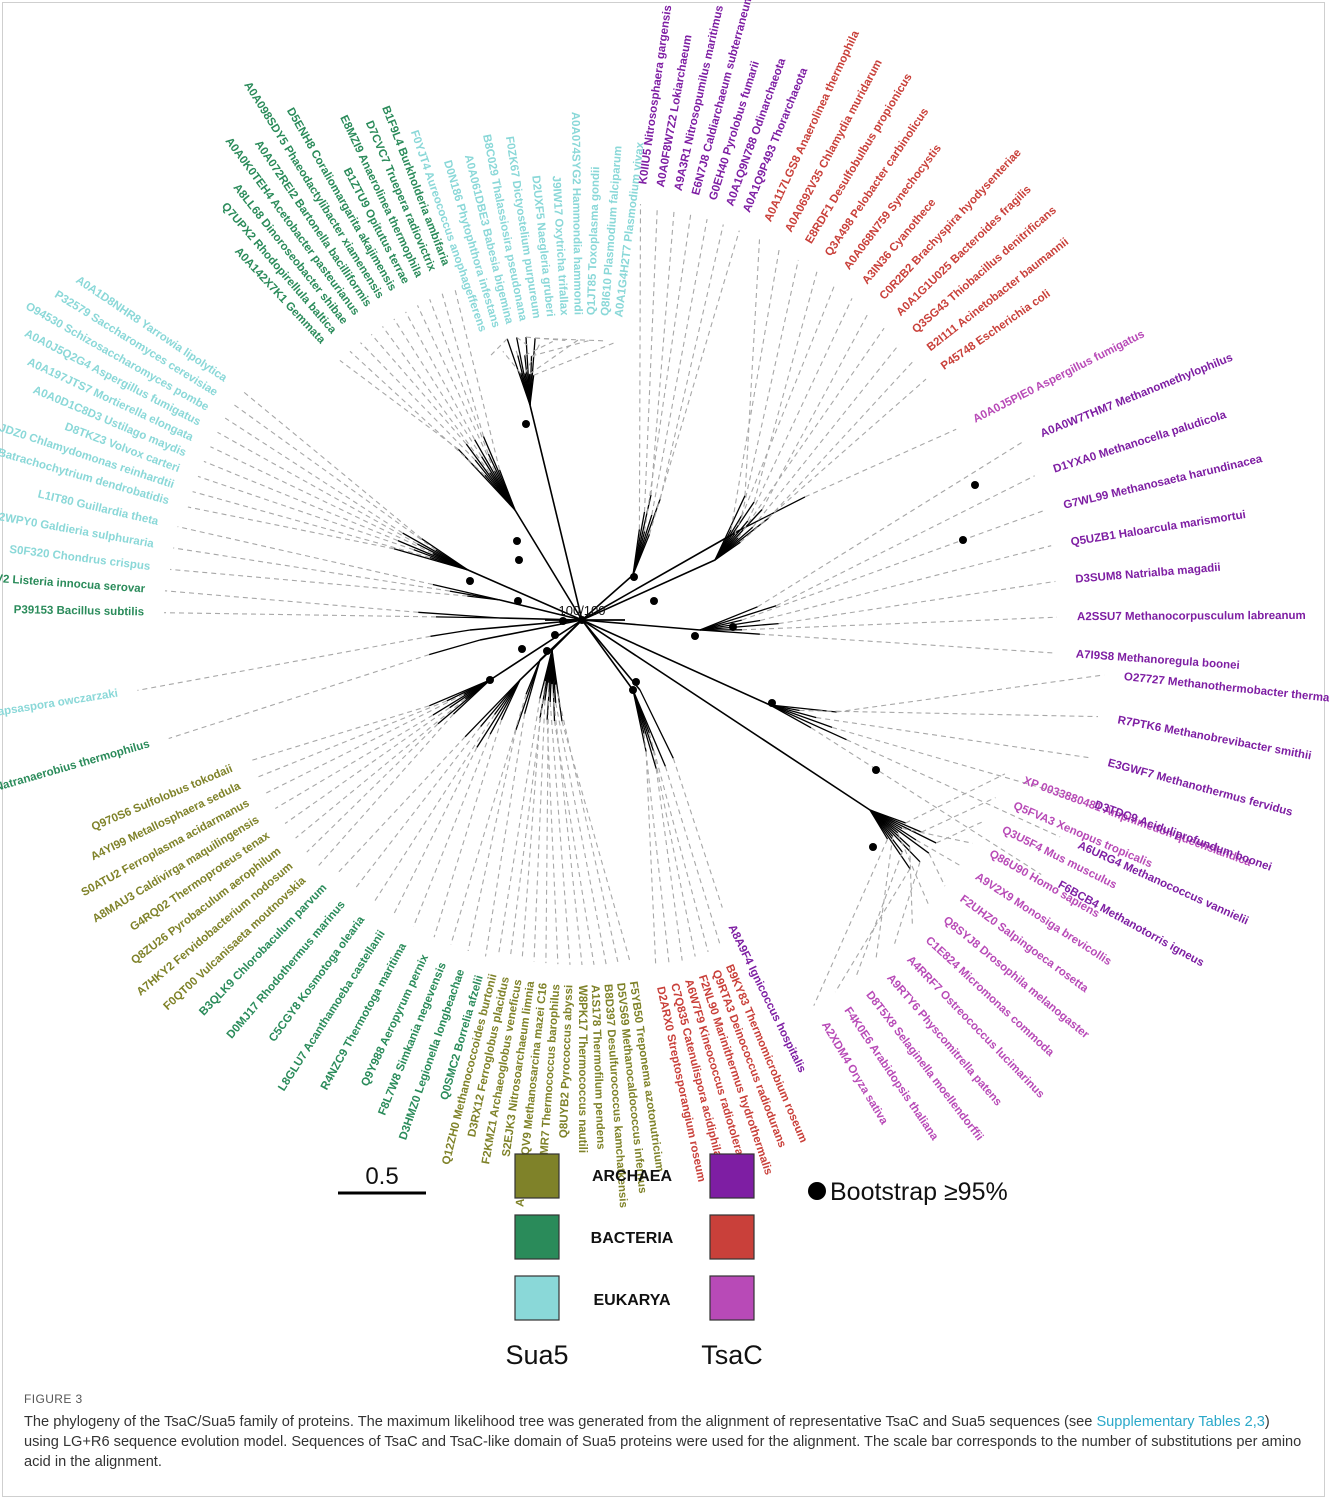 The height and width of the screenshot is (1501, 1329). Describe the element at coordinates (381, 1176) in the screenshot. I see `scale-bar-label: 0.5` at that location.